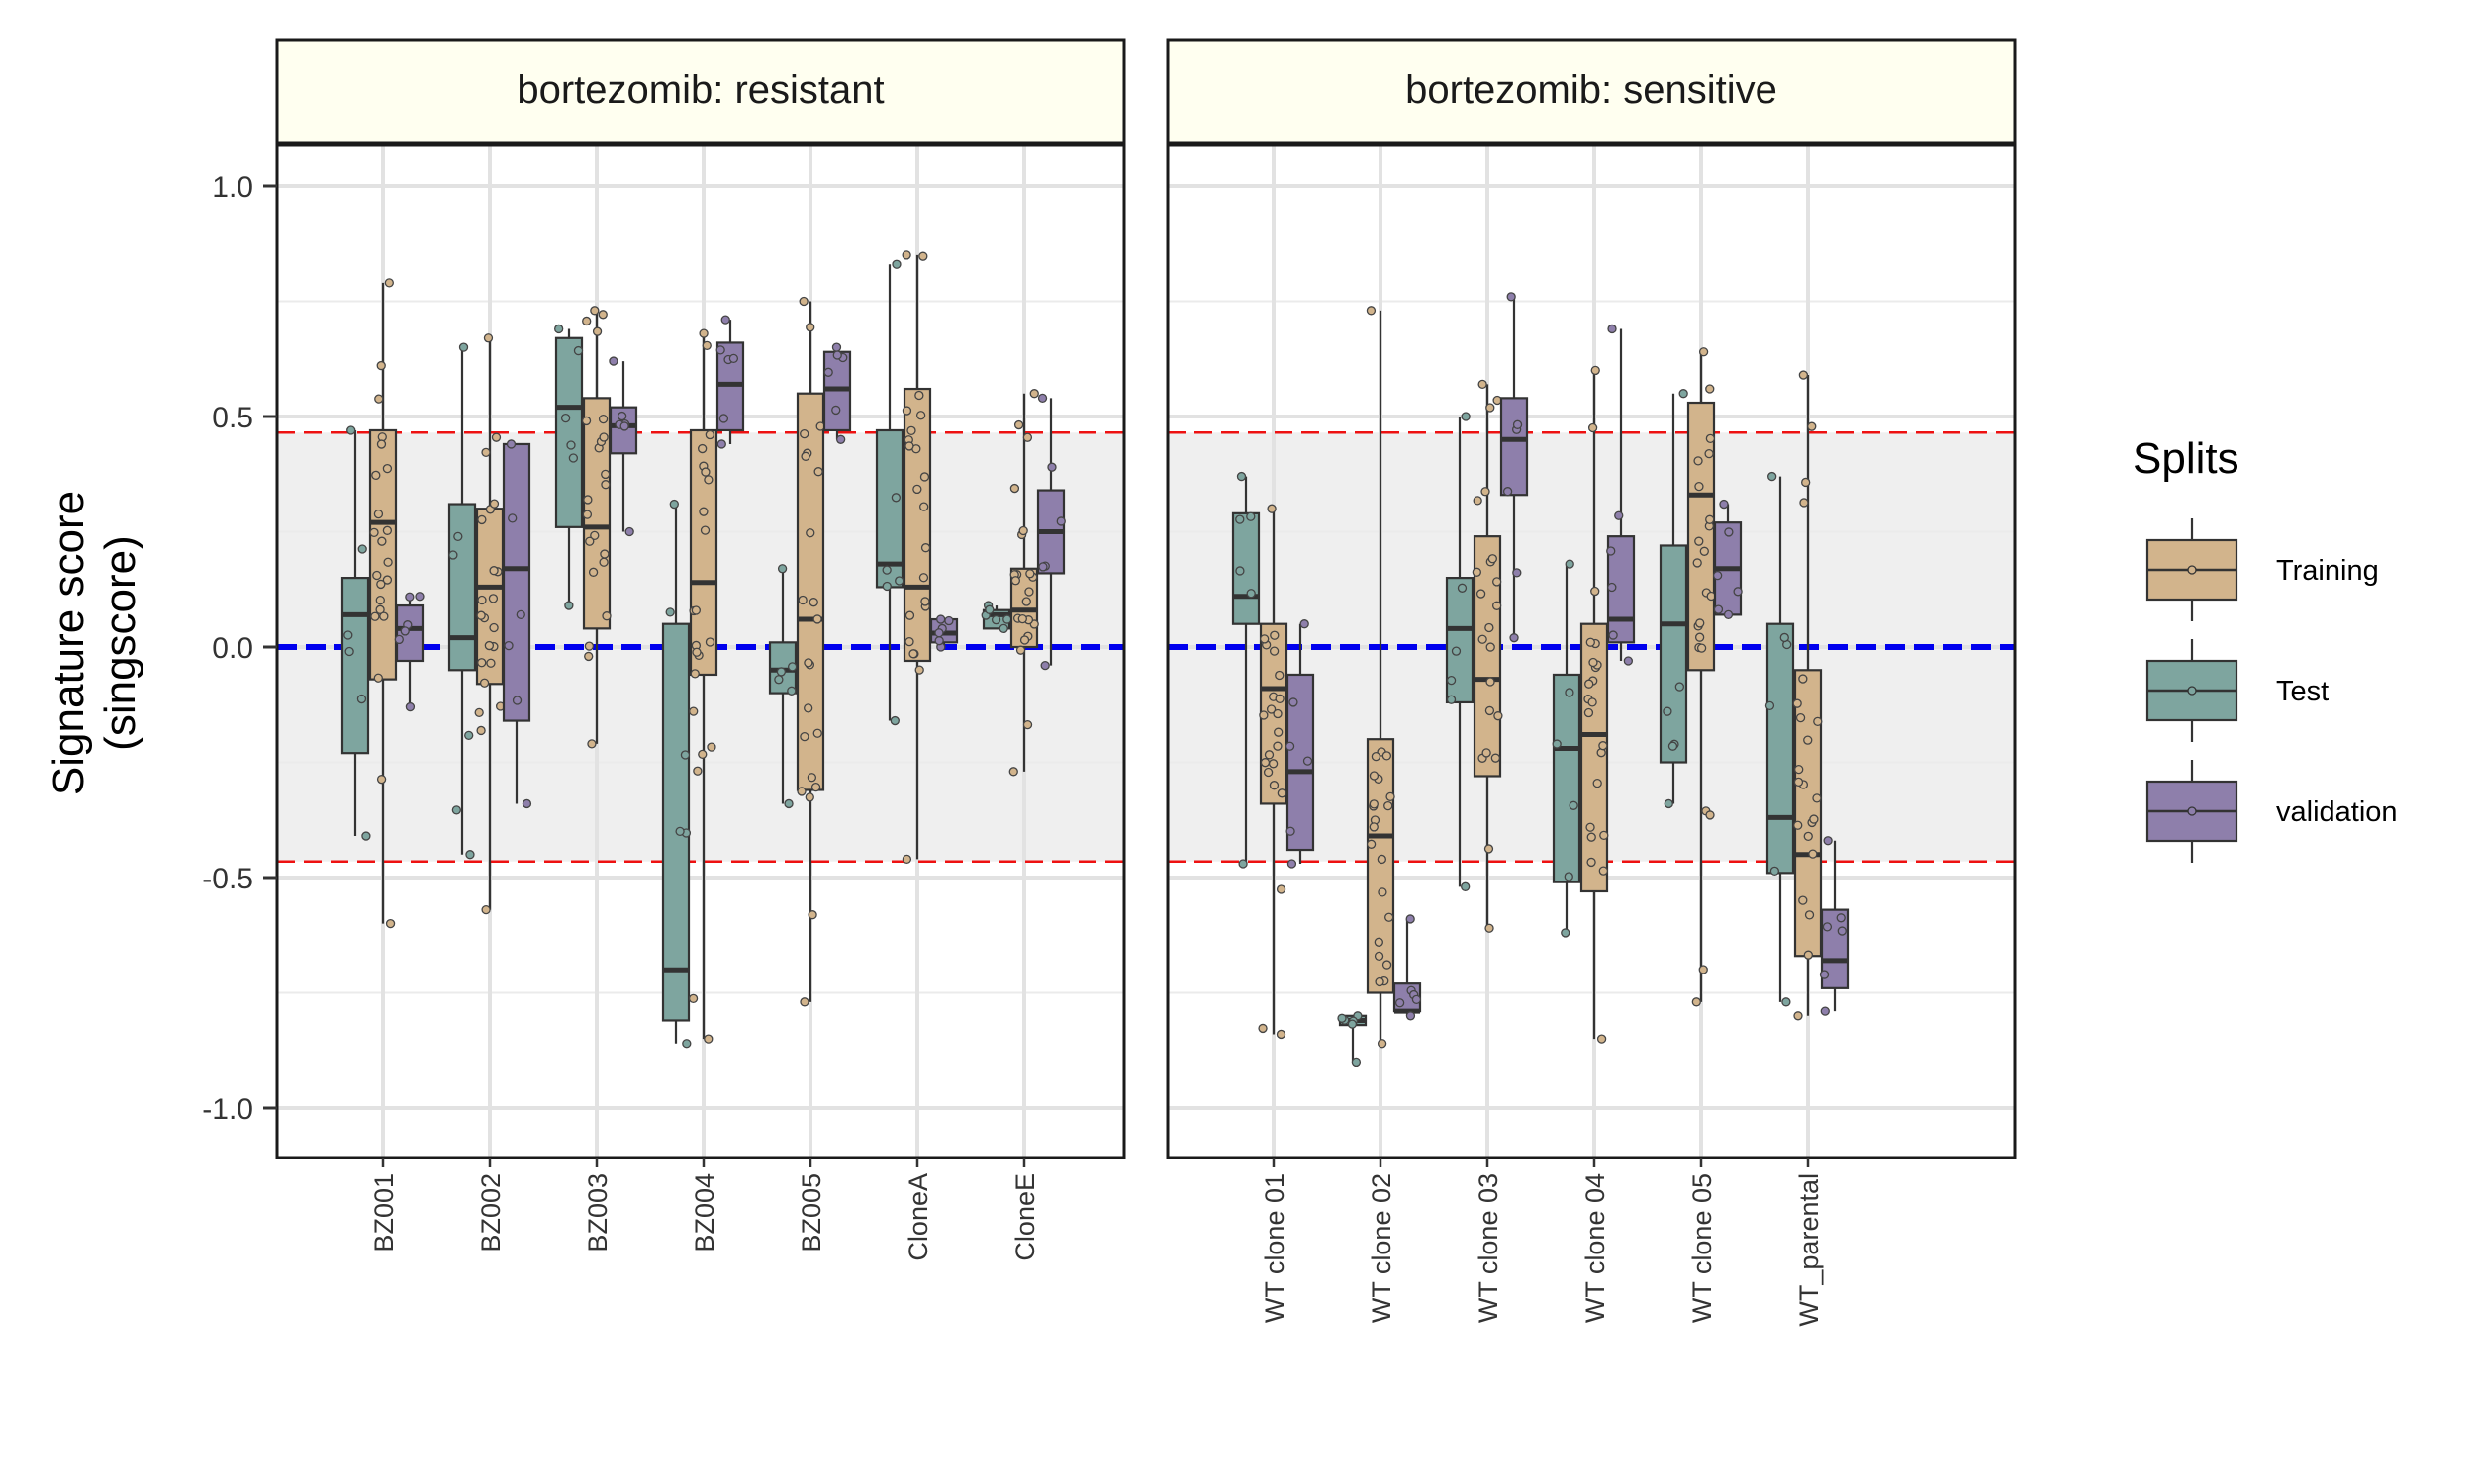  What do you see at coordinates (2337, 812) in the screenshot?
I see `legend-label: validation` at bounding box center [2337, 812].